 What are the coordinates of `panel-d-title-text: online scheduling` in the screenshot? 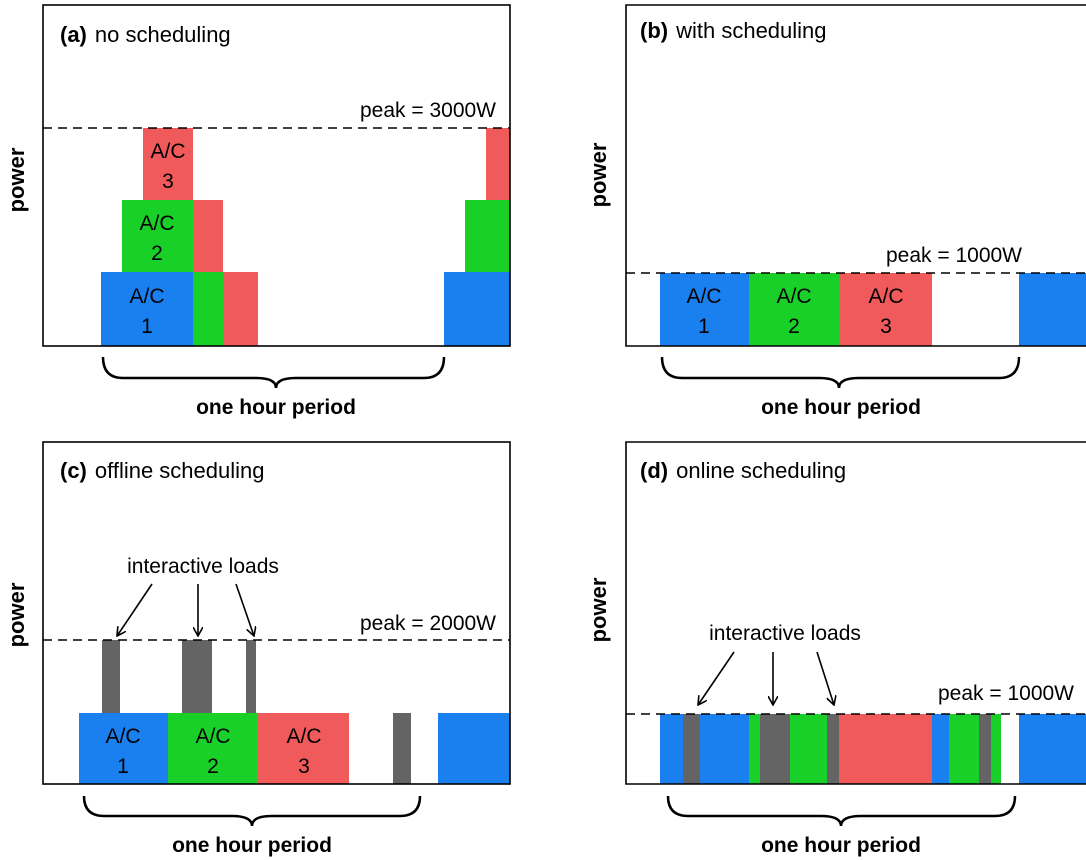 It's located at (761, 470).